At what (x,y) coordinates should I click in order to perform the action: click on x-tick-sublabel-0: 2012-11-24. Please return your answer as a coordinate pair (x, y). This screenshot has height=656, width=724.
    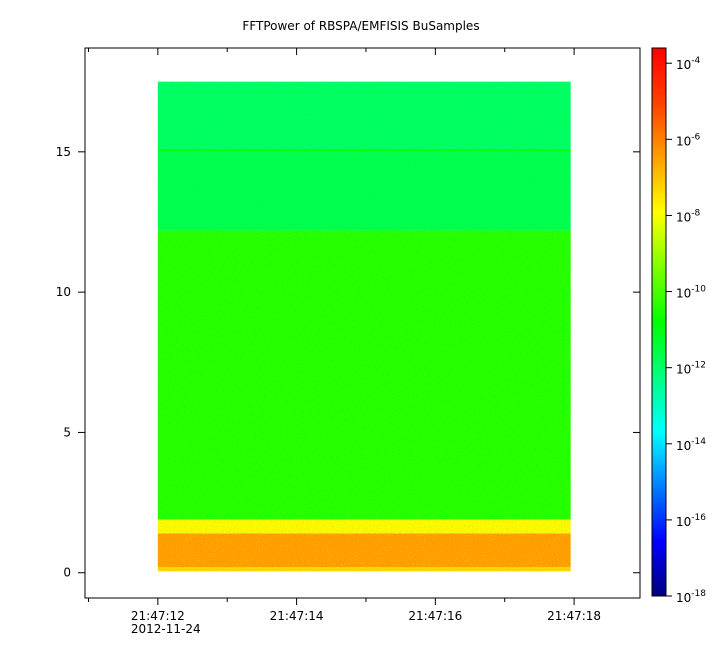
    Looking at the image, I should click on (166, 629).